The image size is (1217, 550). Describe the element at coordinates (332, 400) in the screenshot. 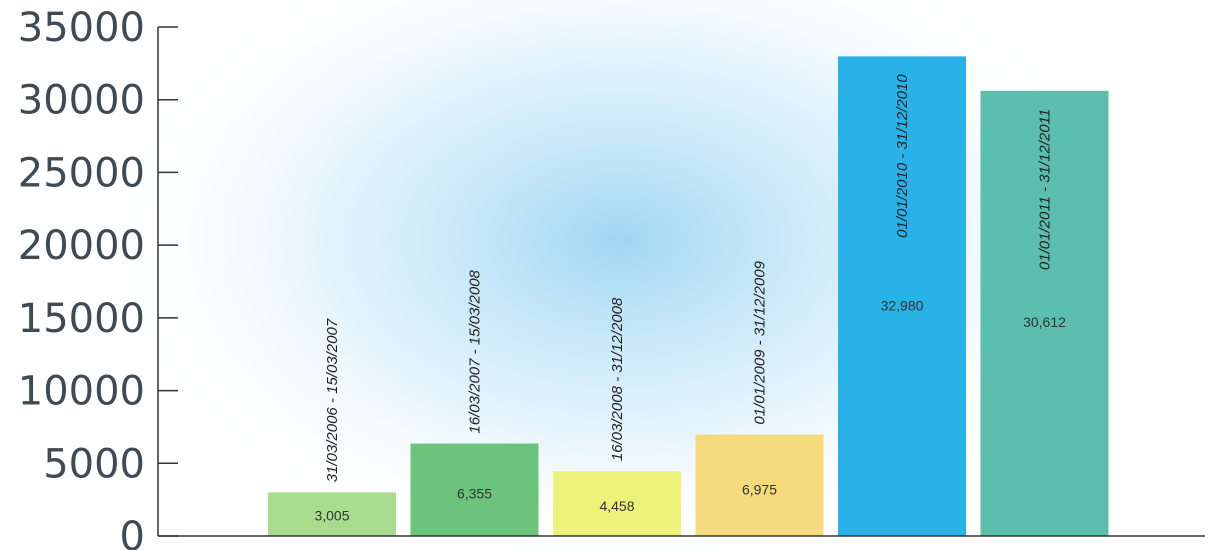

I see `bar-period-label: 31/03/2006 - 15/03/2007` at that location.